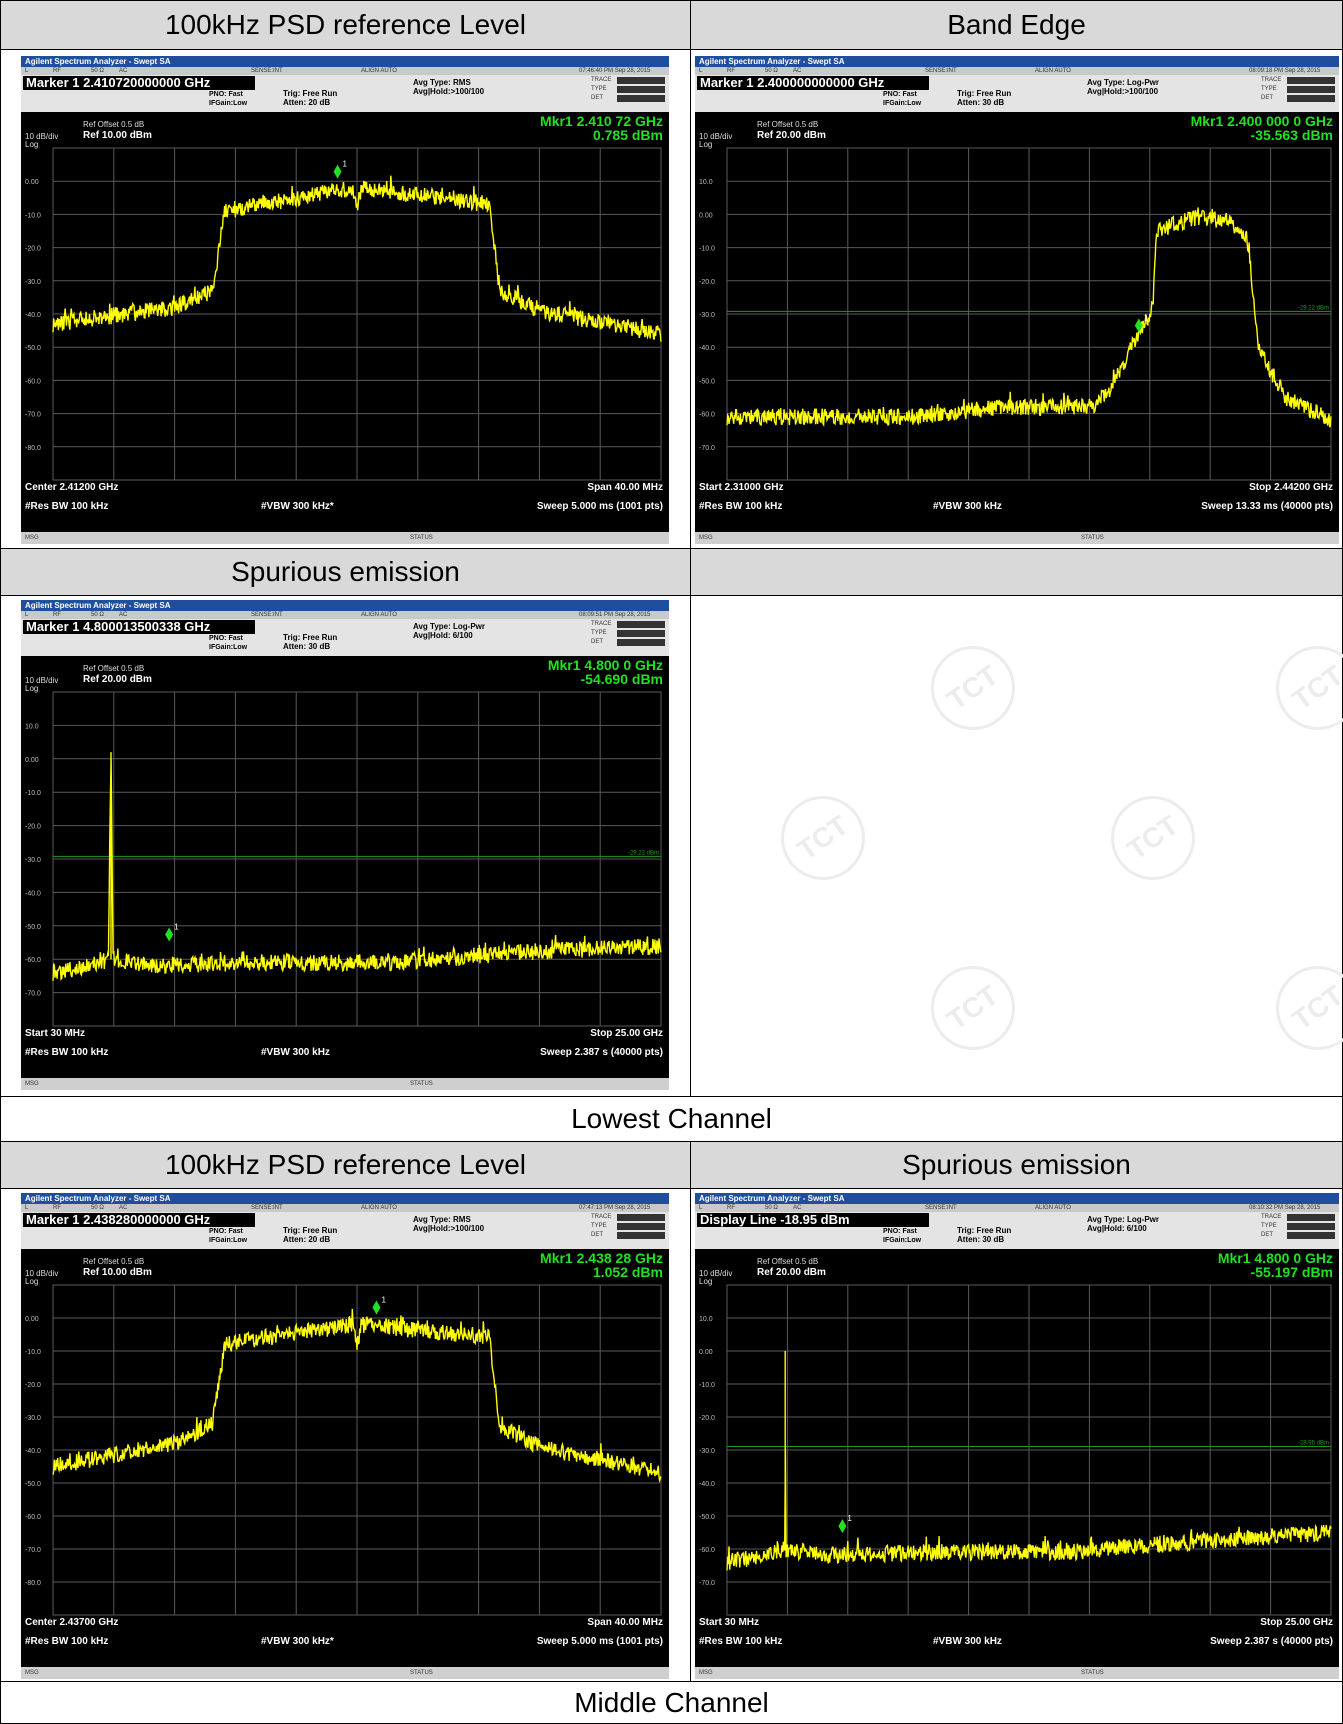 The width and height of the screenshot is (1343, 1724). I want to click on avg-hold-setting: Avg|Hold:>100/100, so click(449, 91).